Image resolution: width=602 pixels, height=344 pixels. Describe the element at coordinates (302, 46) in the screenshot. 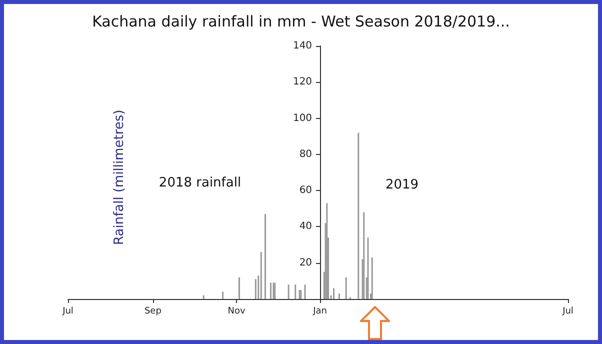

I see `y-tick-label: 140` at that location.